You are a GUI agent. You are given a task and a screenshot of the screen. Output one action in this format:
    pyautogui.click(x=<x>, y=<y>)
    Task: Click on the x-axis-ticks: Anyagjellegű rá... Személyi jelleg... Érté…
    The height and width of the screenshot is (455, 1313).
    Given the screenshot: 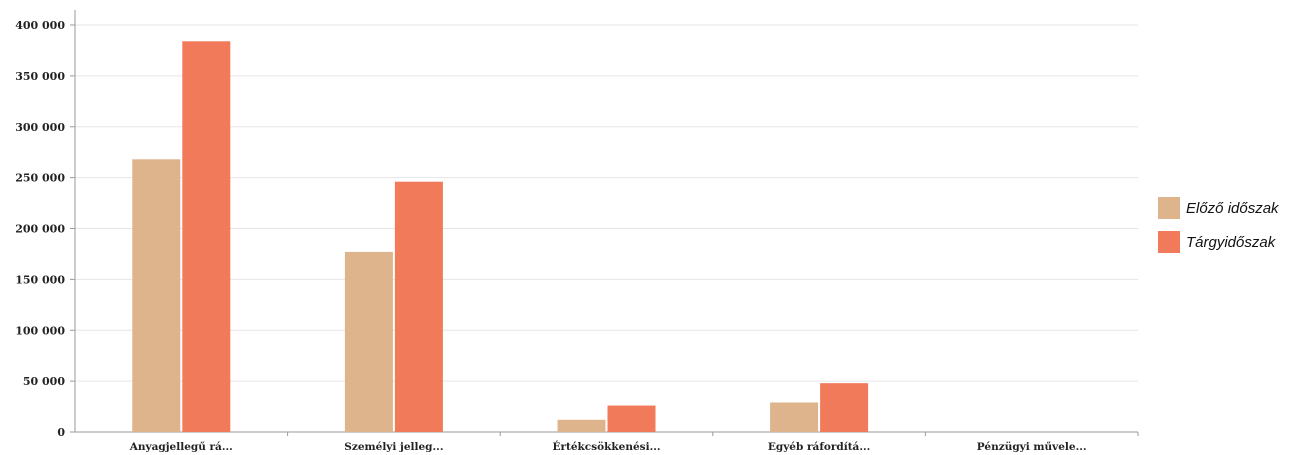 What is the action you would take?
    pyautogui.click(x=634, y=442)
    